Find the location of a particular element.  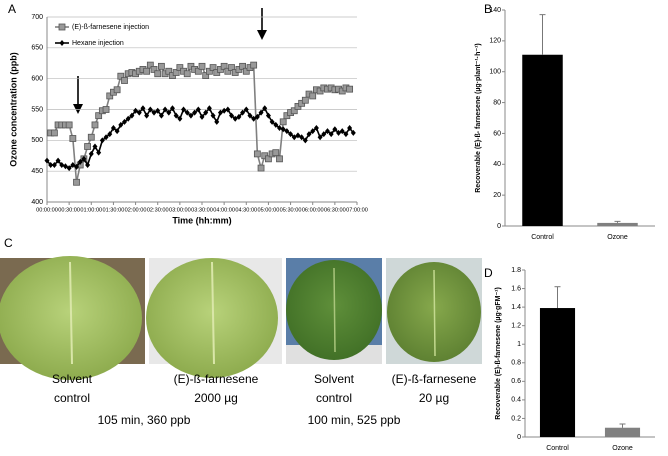

photo-caption: 2000 µg is located at coordinates (216, 398).